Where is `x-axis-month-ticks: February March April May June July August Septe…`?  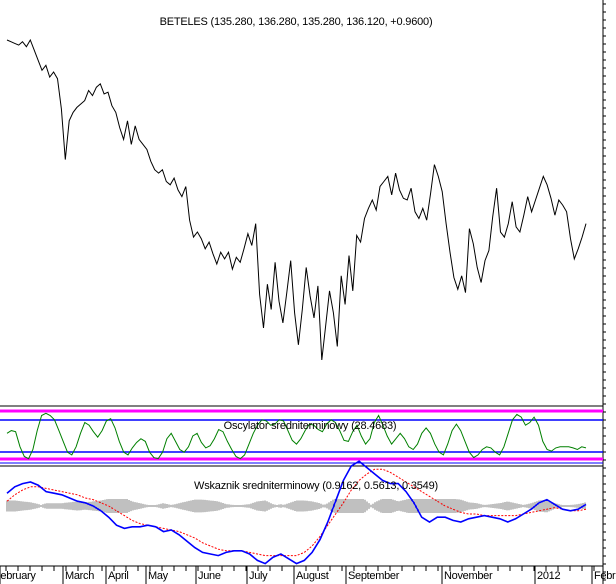
x-axis-month-ticks: February March April May June July August Septe… is located at coordinates (308, 575).